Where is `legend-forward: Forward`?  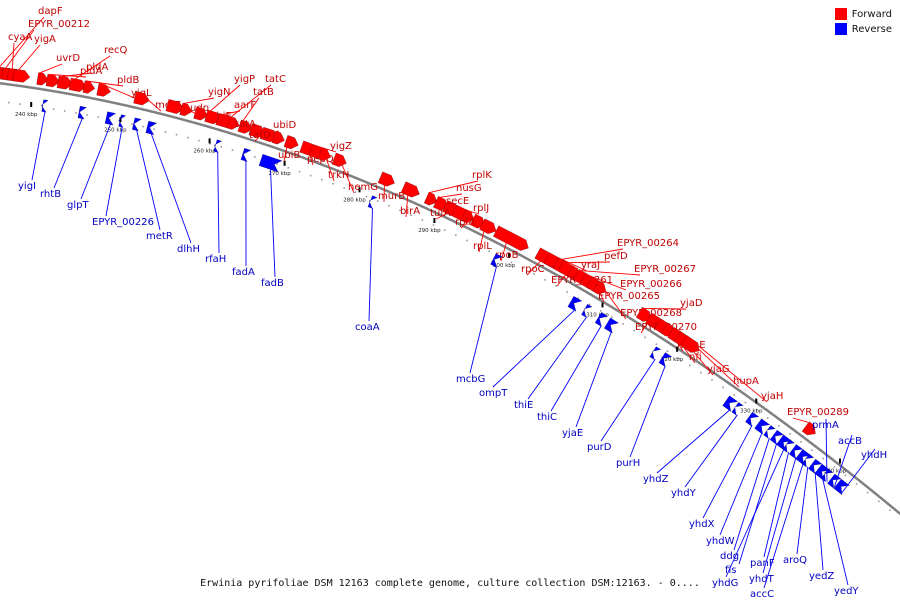
legend-forward: Forward is located at coordinates (863, 14).